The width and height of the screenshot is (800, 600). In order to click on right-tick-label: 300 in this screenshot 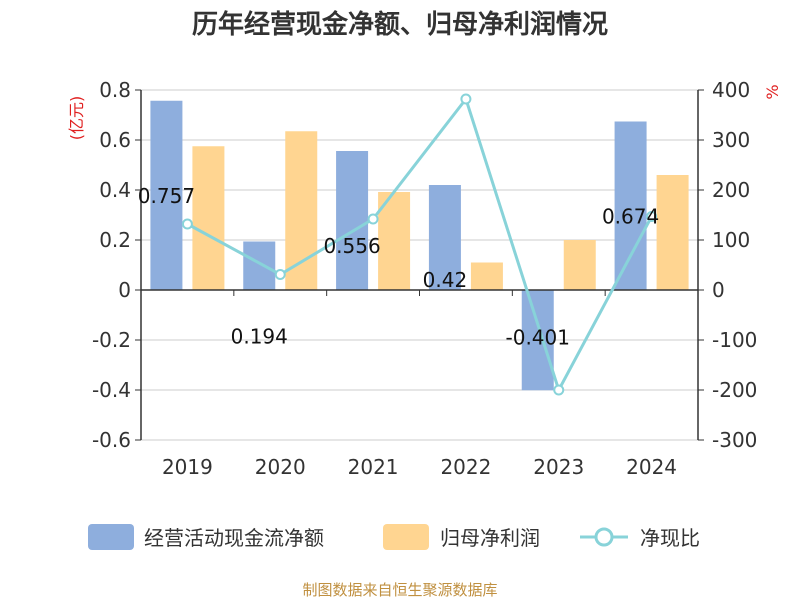, I will do `click(731, 140)`.